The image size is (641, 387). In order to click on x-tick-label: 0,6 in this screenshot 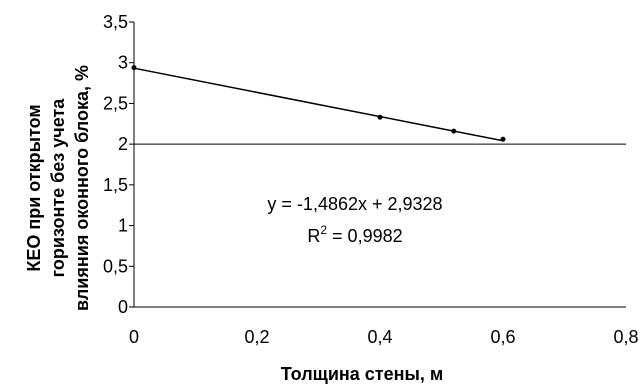, I will do `click(502, 337)`.